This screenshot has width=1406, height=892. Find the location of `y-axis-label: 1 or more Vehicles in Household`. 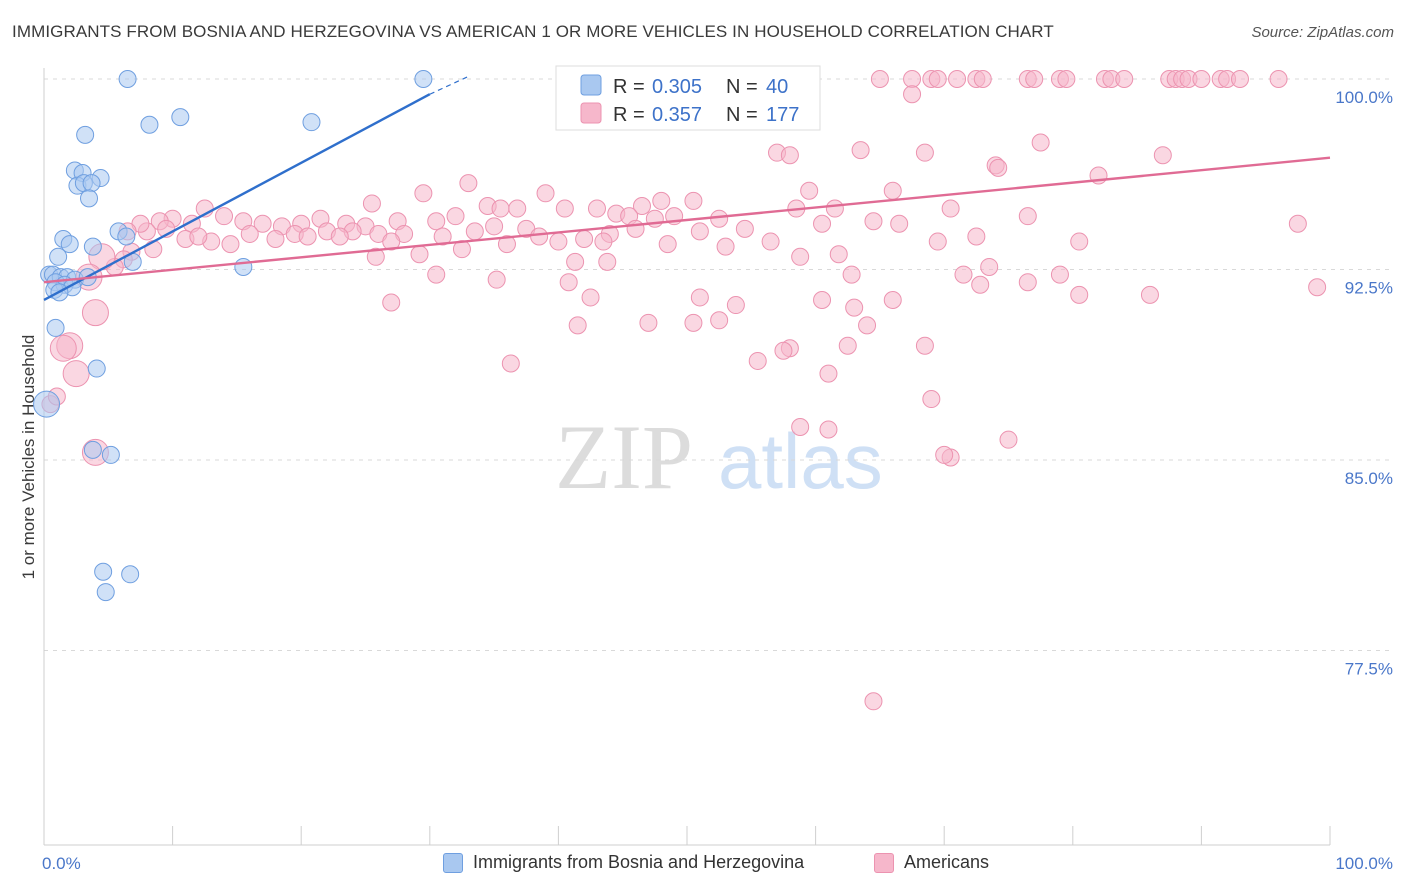

y-axis-label: 1 or more Vehicles in Household is located at coordinates (28, 457).